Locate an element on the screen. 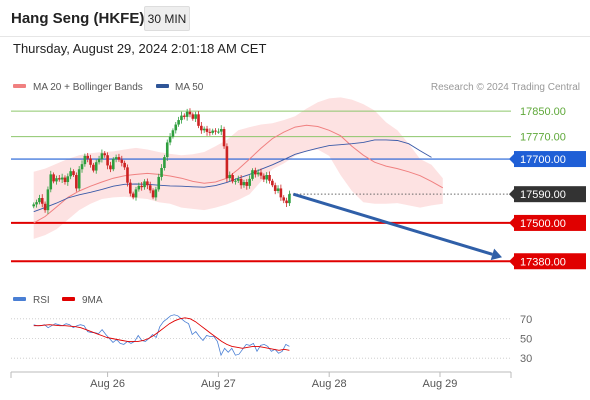  rsi-tick-label: 50 is located at coordinates (526, 339).